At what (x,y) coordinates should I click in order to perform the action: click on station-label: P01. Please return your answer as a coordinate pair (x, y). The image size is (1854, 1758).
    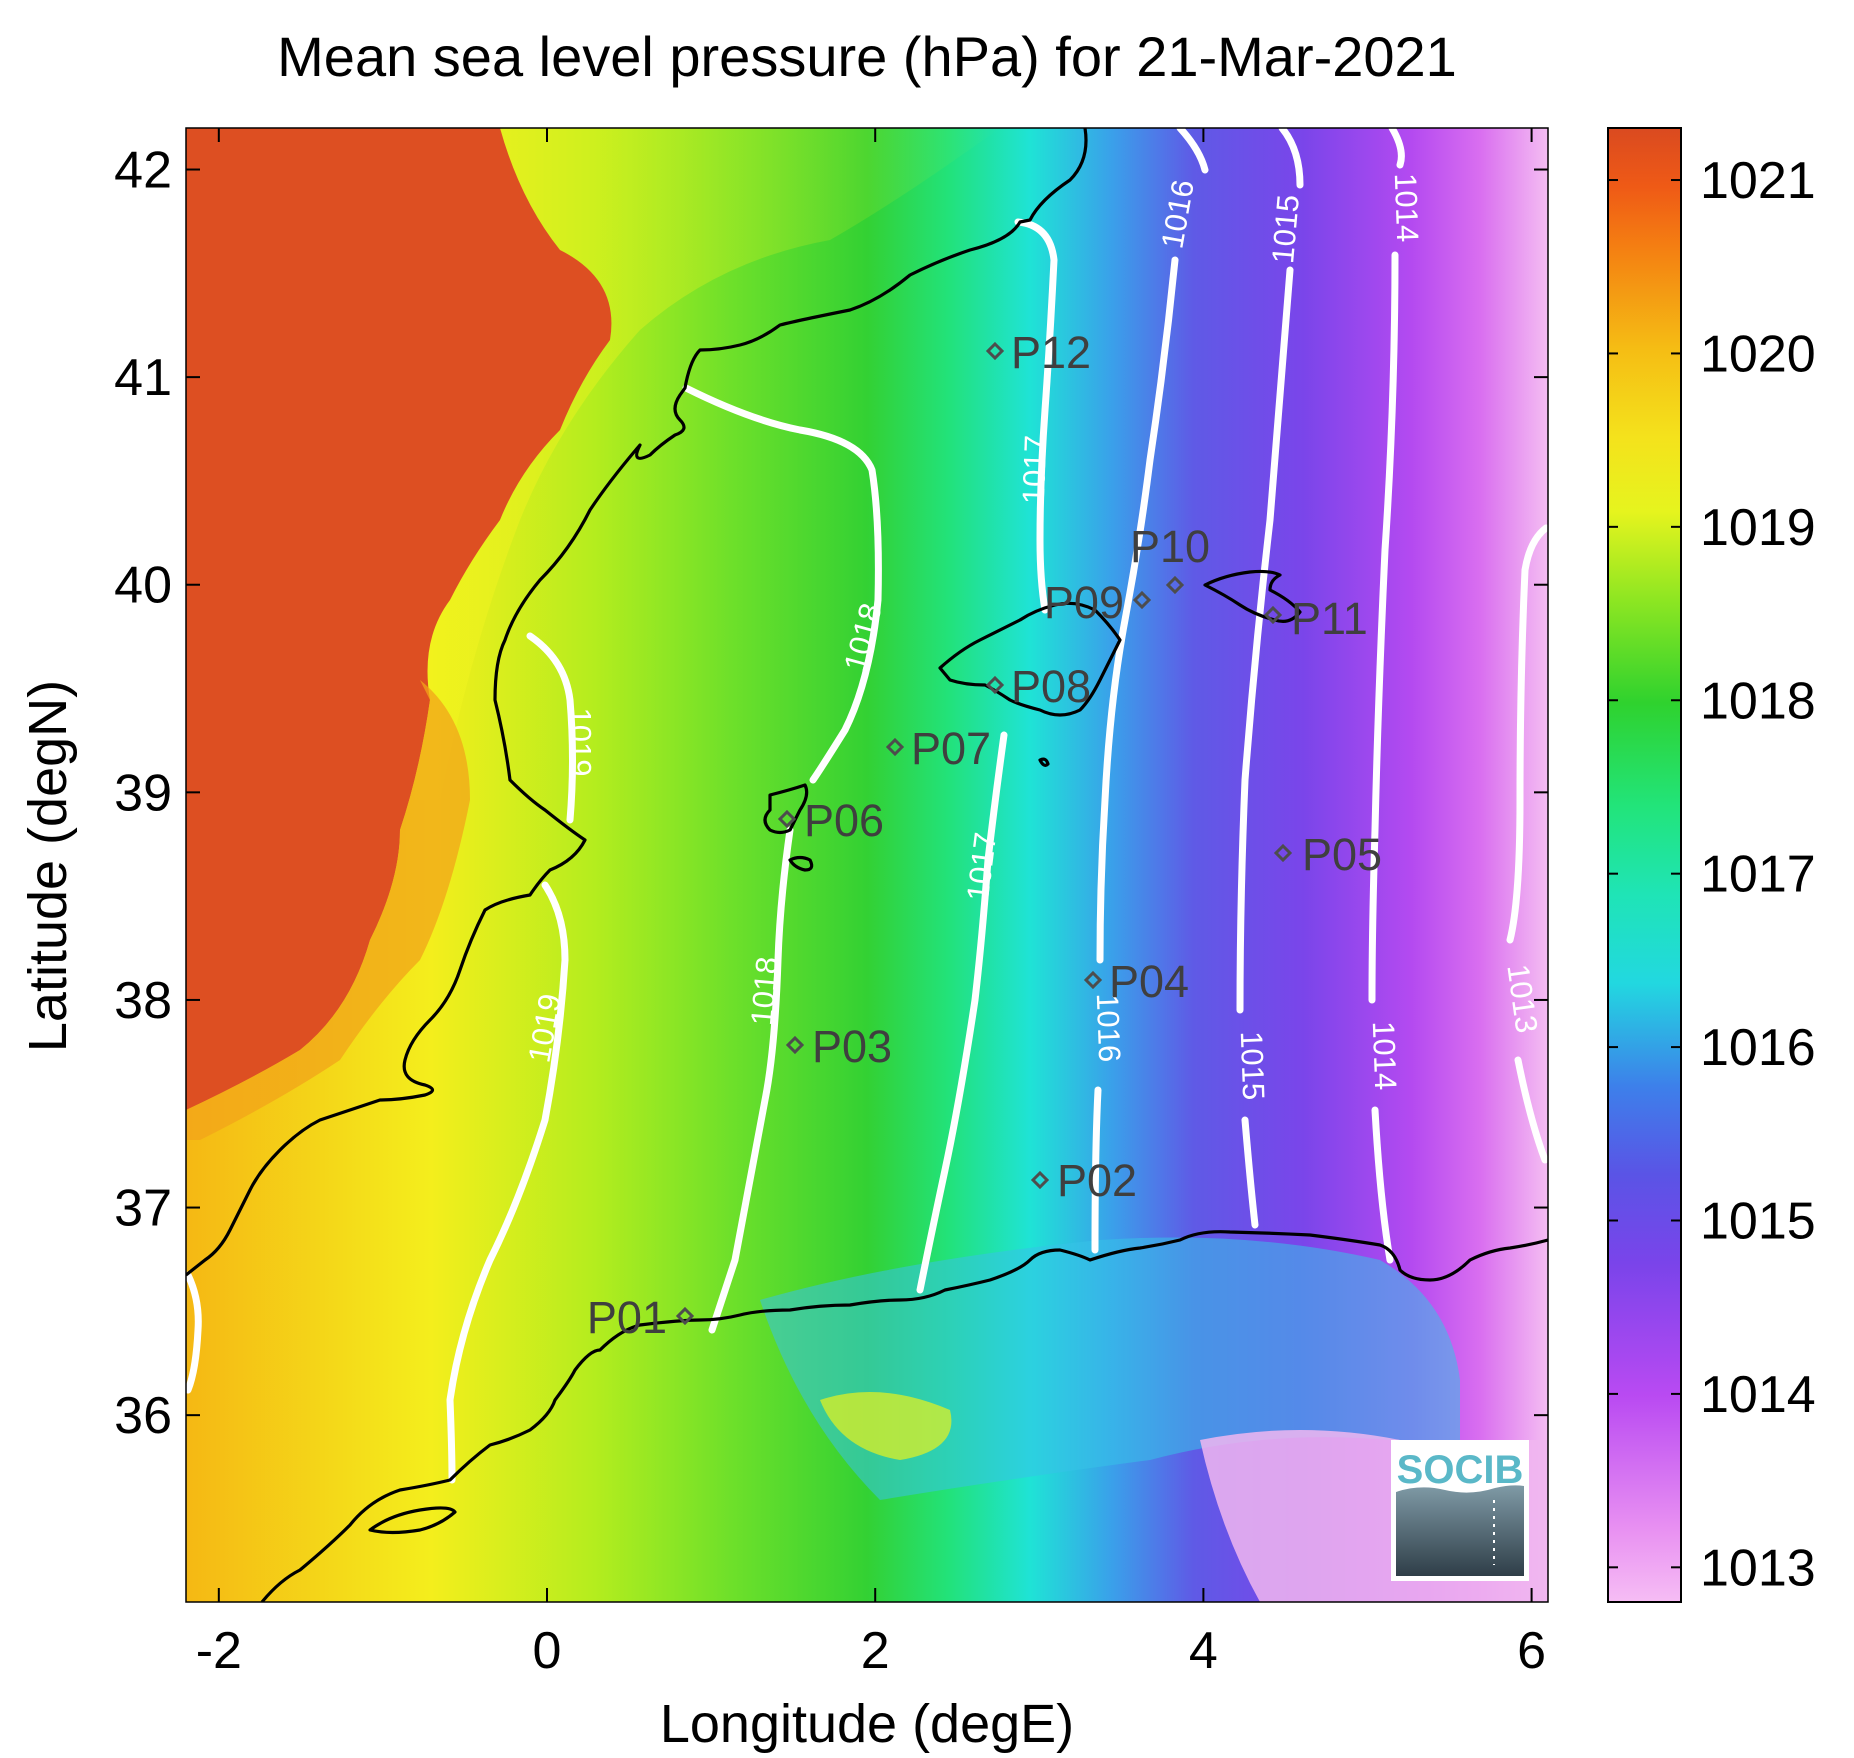
    Looking at the image, I should click on (627, 1317).